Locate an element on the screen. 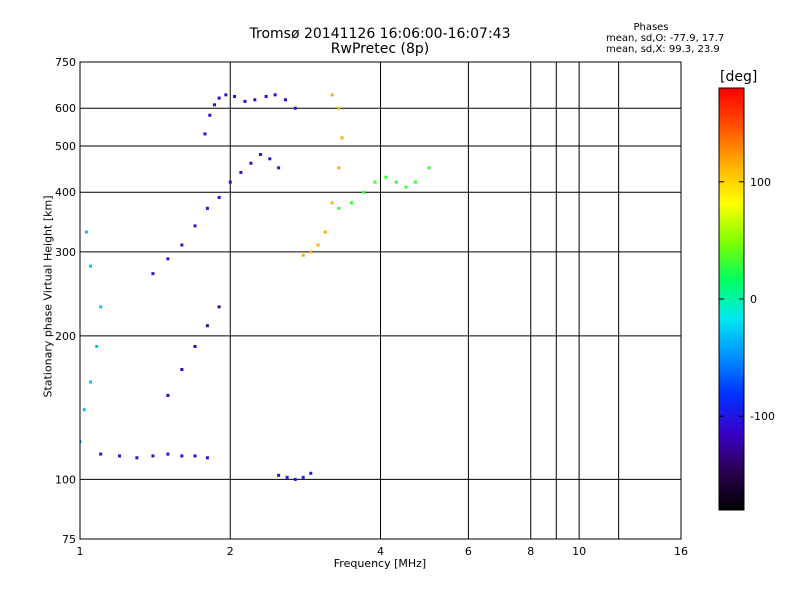 The width and height of the screenshot is (800, 600). x-tick-label: 6 is located at coordinates (468, 551).